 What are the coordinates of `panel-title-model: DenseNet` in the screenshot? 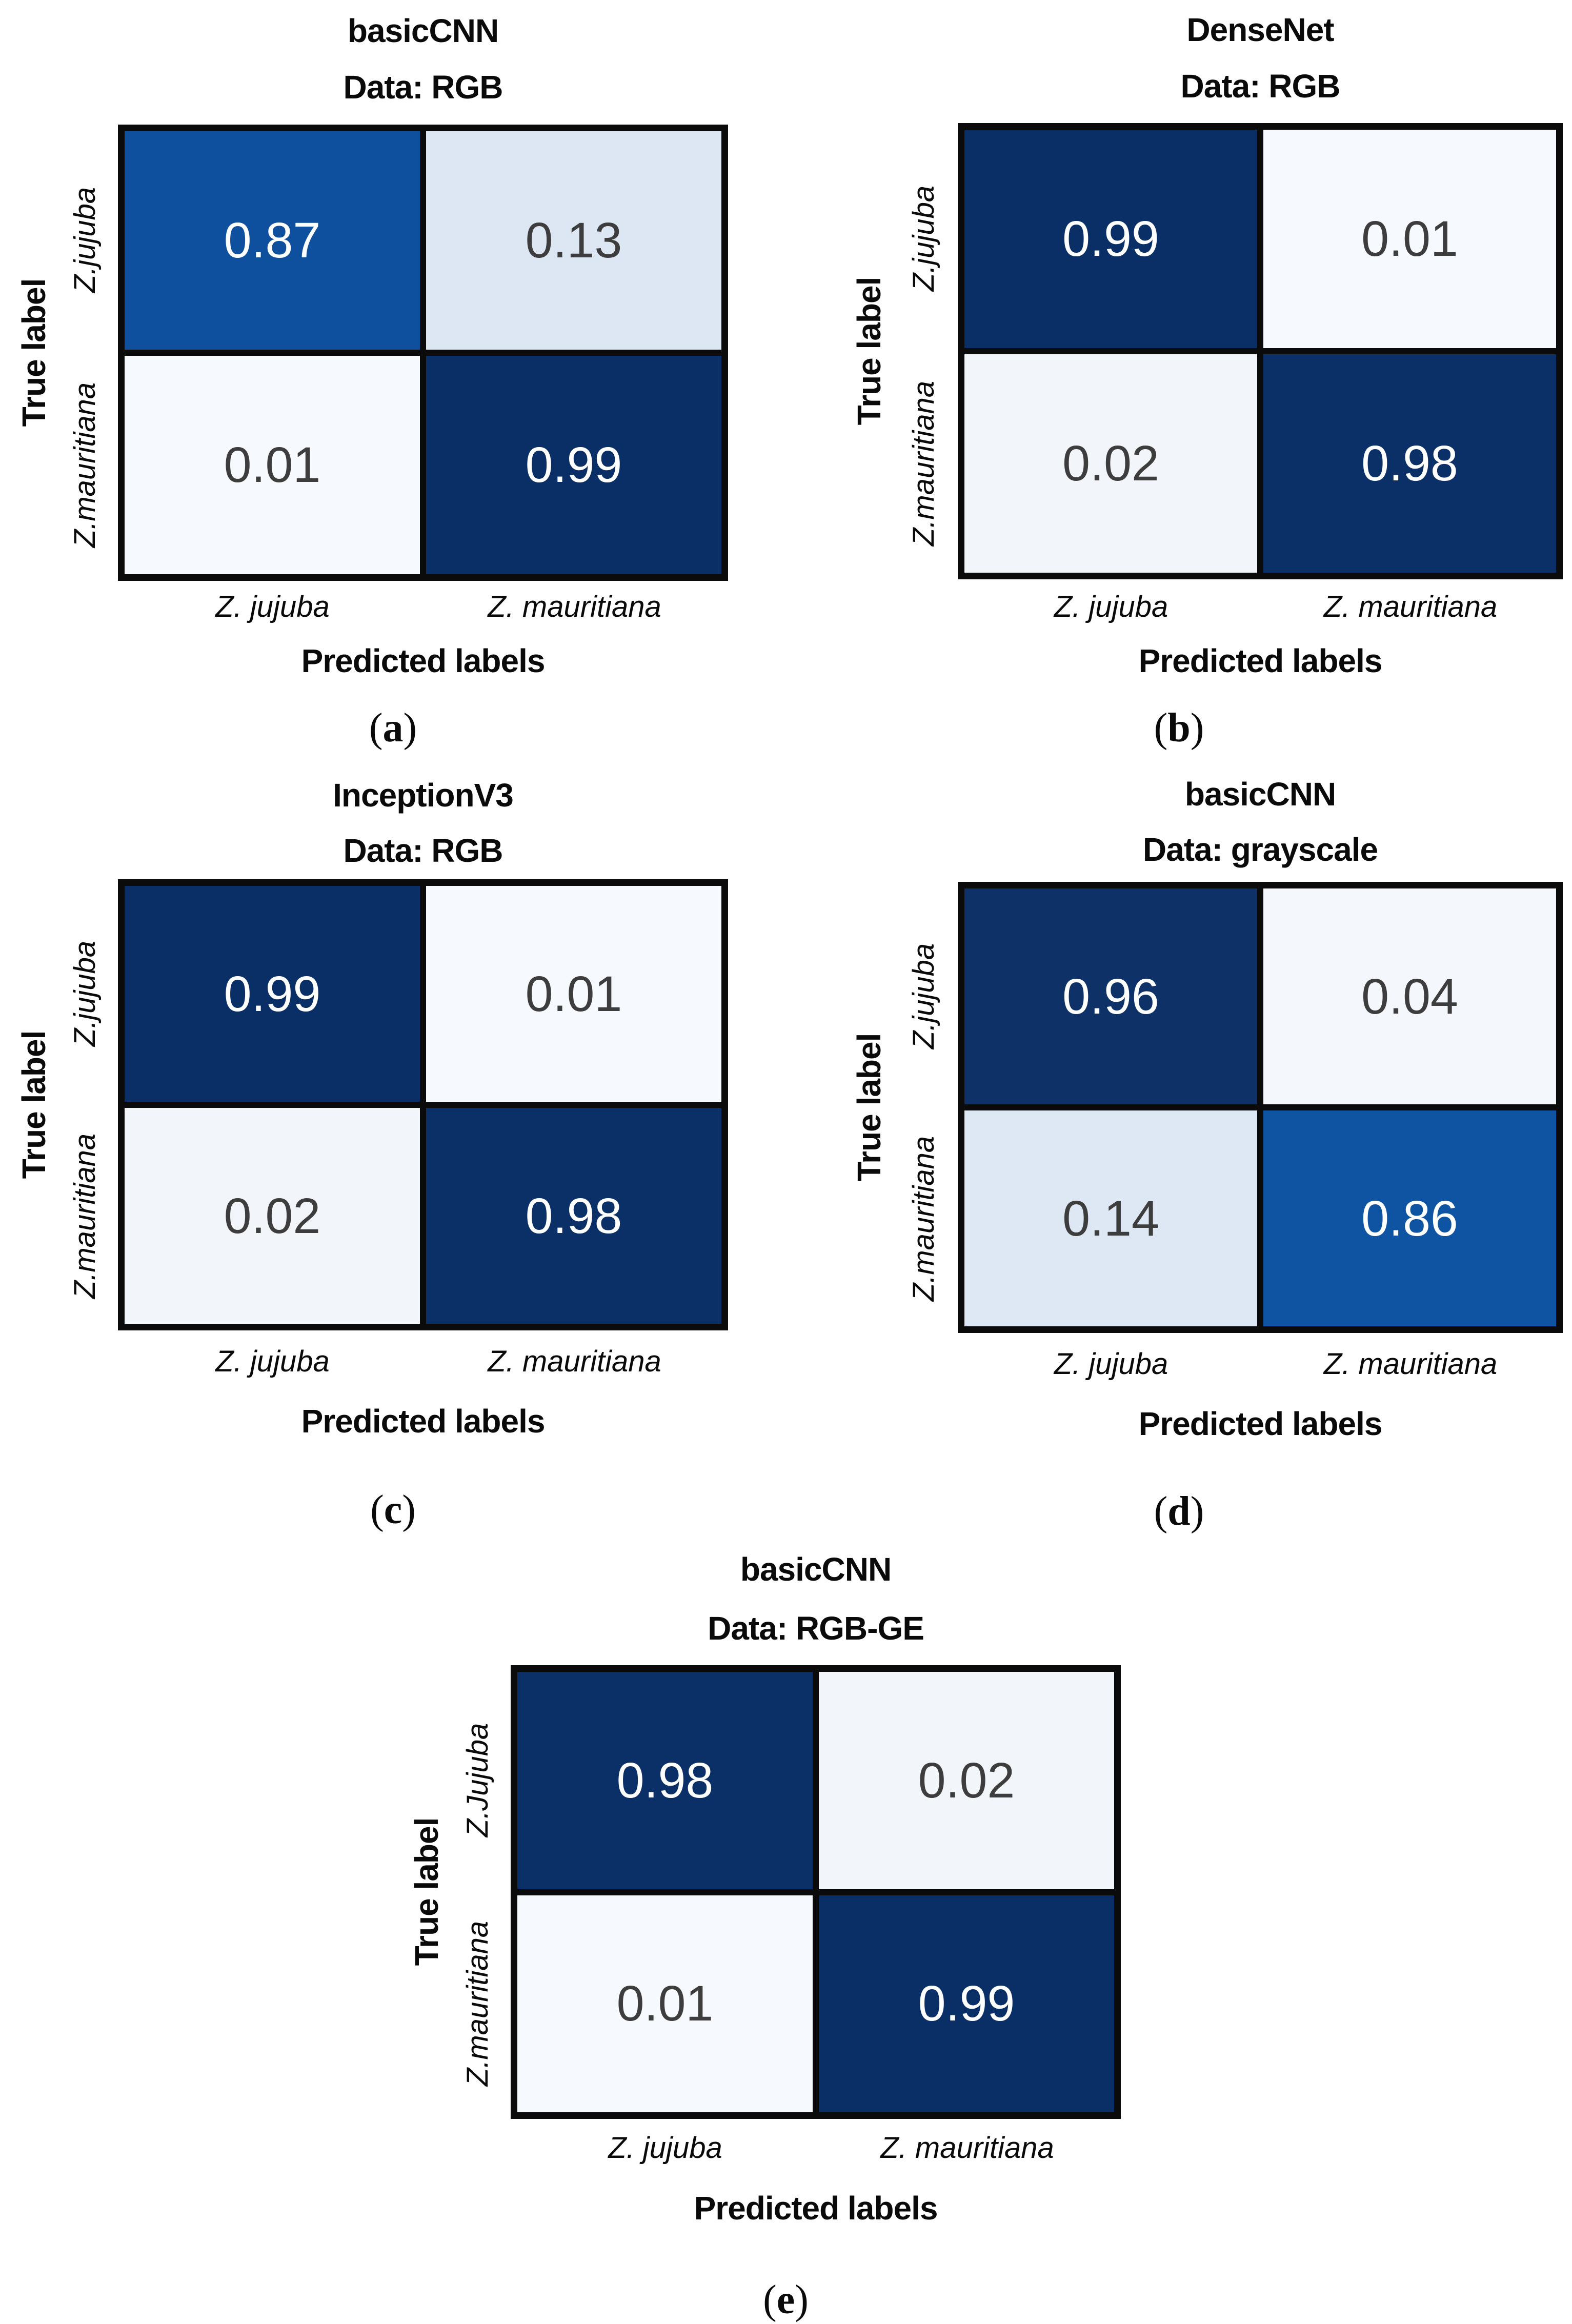 It's located at (1260, 29).